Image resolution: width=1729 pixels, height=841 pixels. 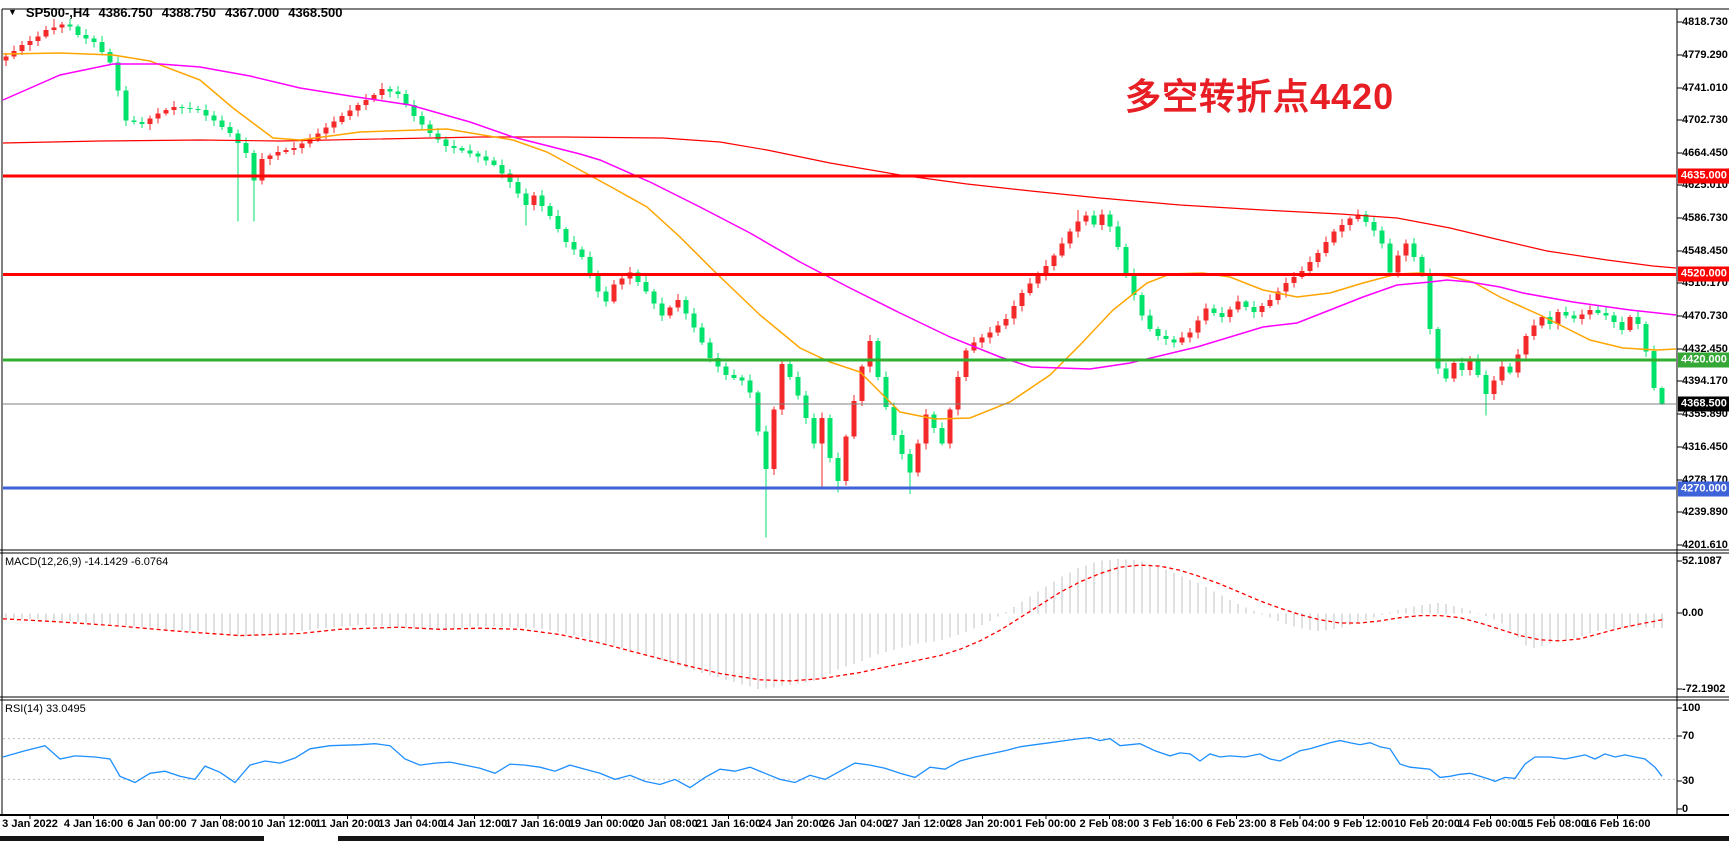 I want to click on price-badge: 4420.000, so click(x=1703, y=360).